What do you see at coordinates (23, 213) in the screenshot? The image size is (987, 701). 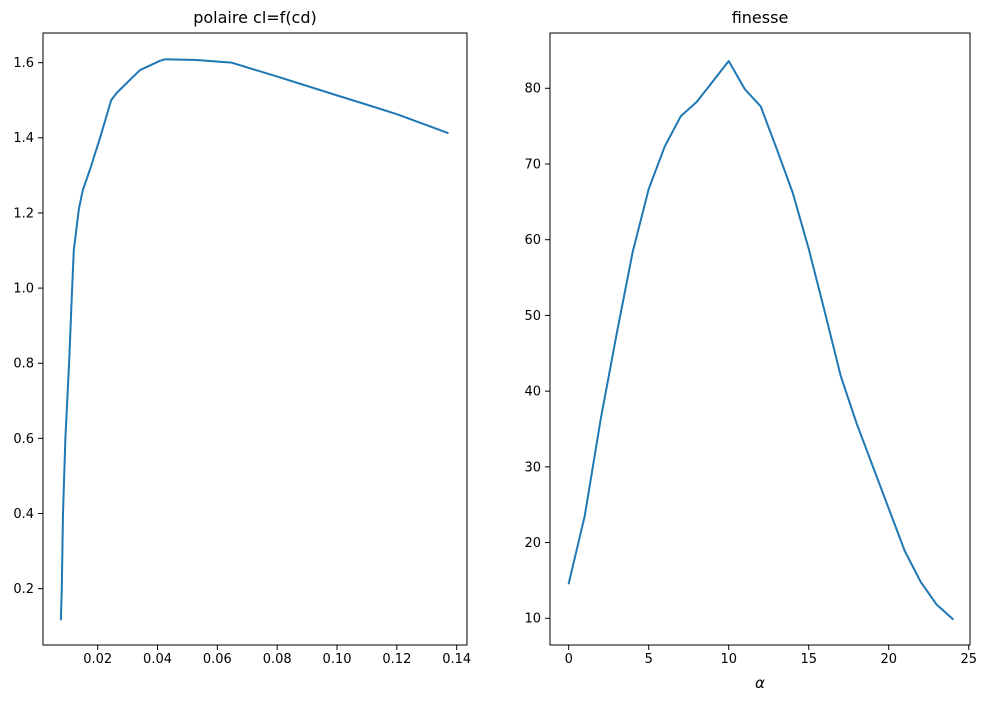 I see `polar-y-tick-label: 1.2` at bounding box center [23, 213].